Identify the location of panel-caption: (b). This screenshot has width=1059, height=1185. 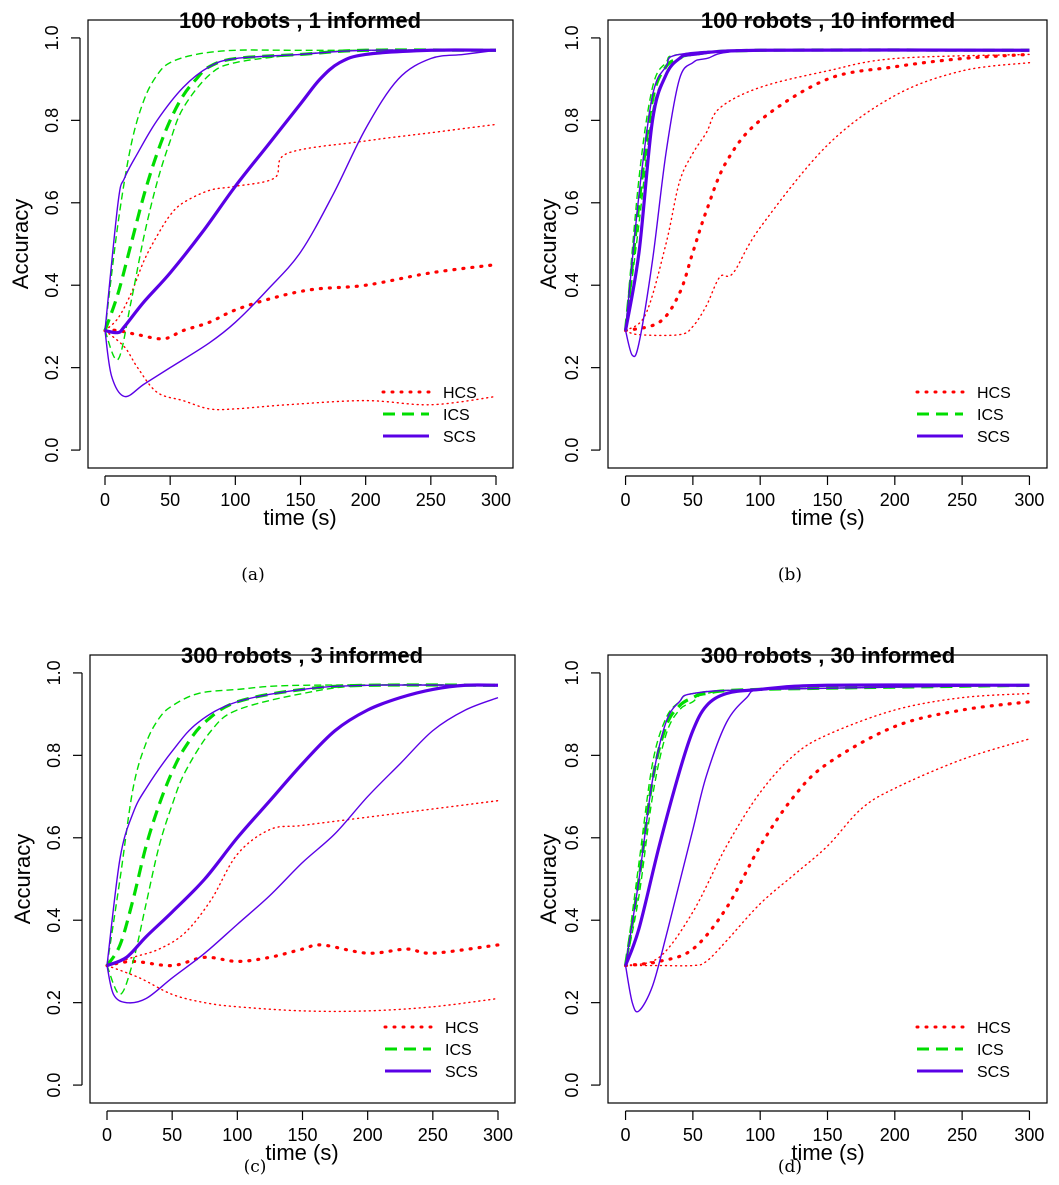
(790, 575).